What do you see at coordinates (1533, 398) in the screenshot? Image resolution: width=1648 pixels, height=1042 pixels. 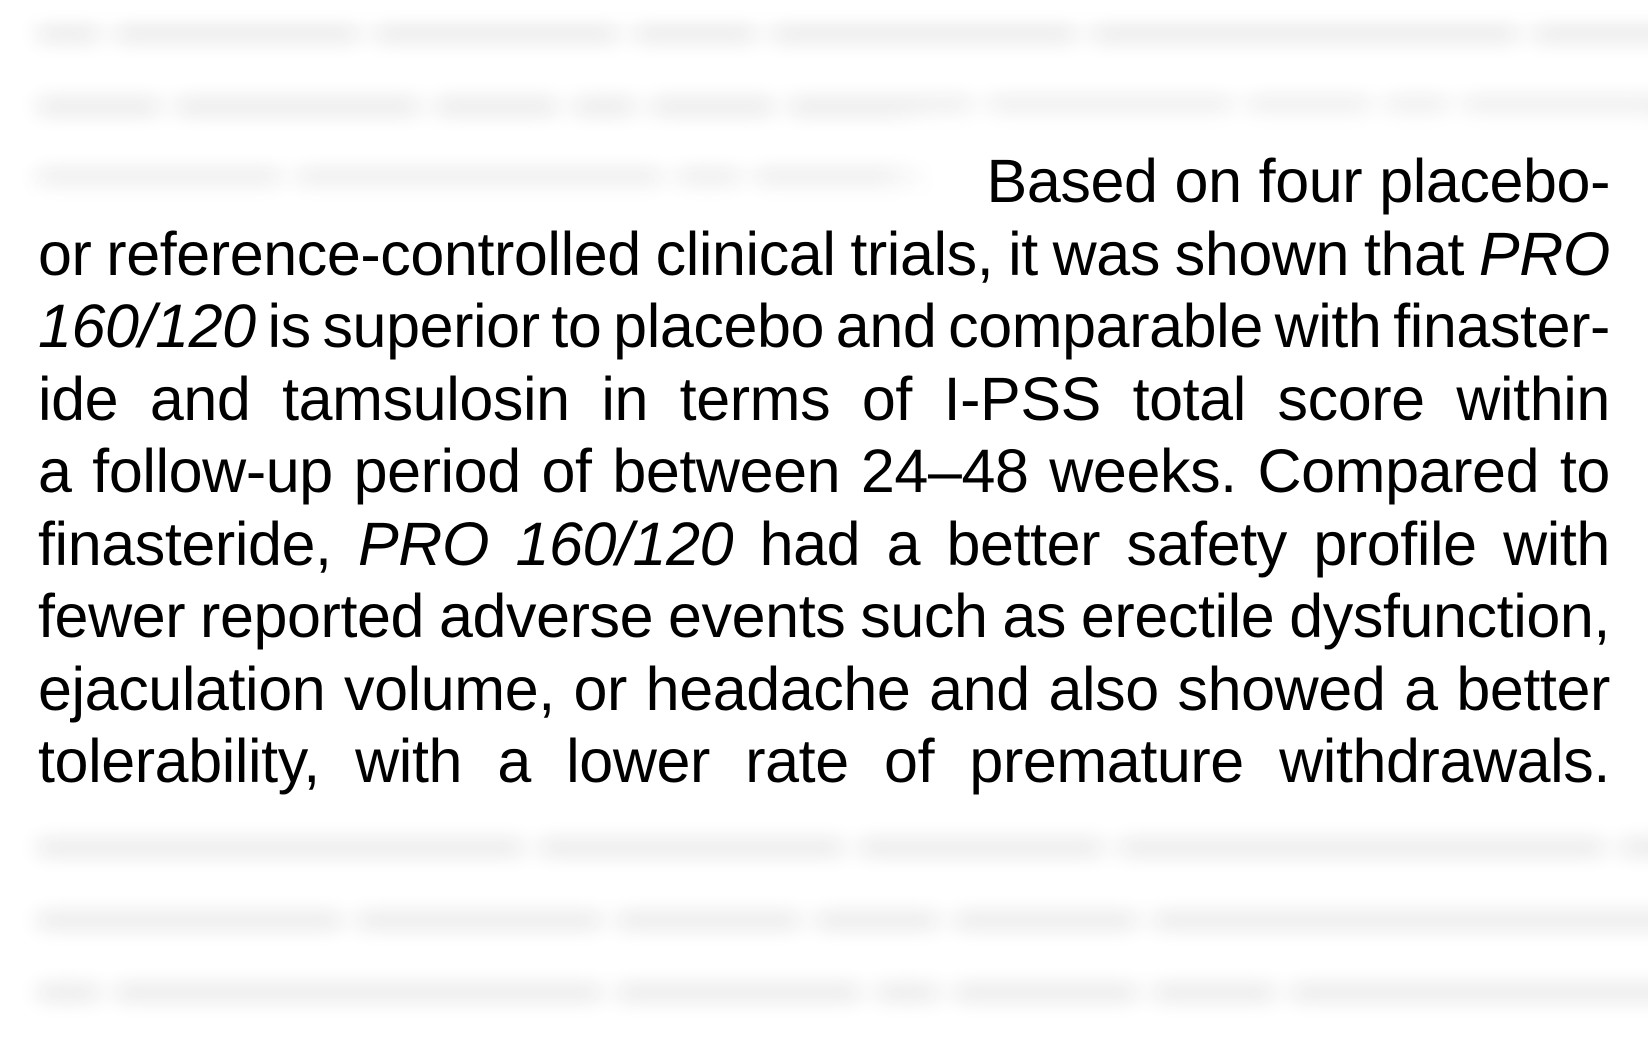 I see `word: within` at bounding box center [1533, 398].